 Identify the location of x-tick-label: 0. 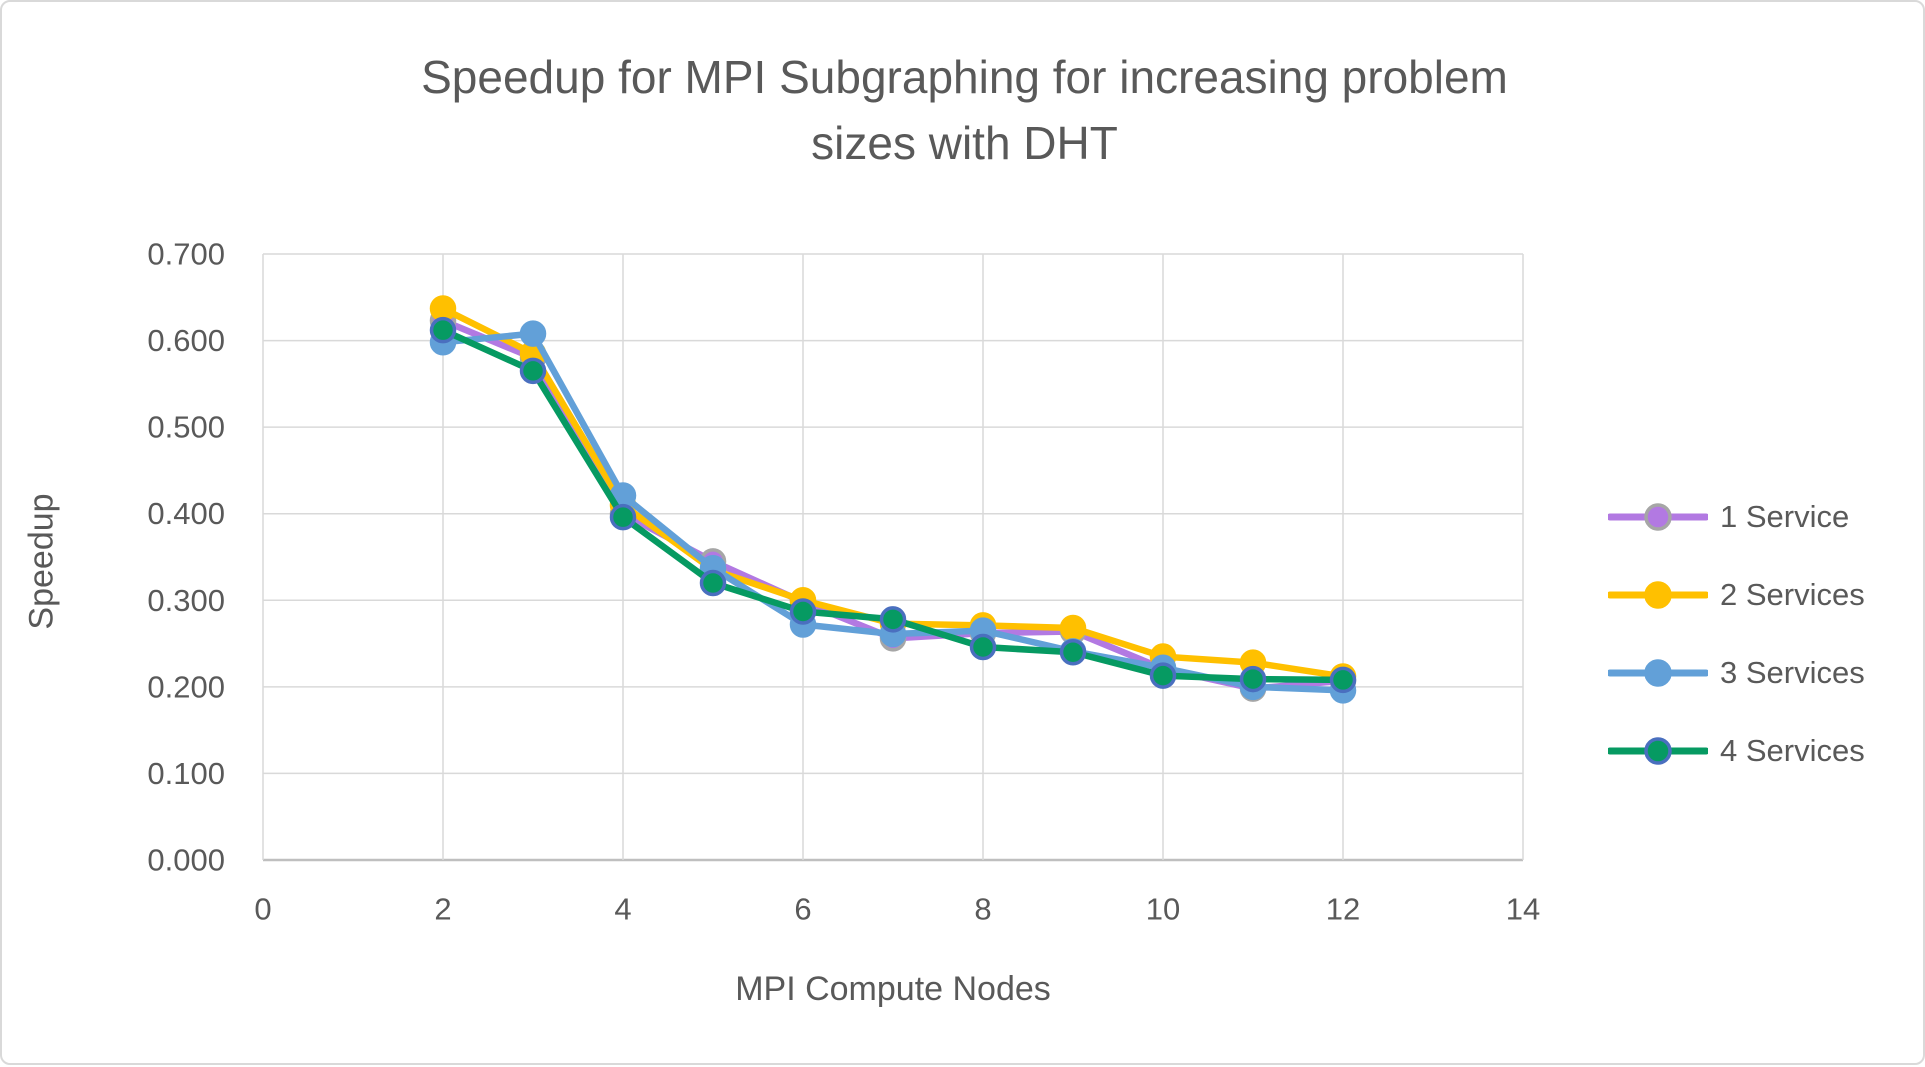
(262, 909).